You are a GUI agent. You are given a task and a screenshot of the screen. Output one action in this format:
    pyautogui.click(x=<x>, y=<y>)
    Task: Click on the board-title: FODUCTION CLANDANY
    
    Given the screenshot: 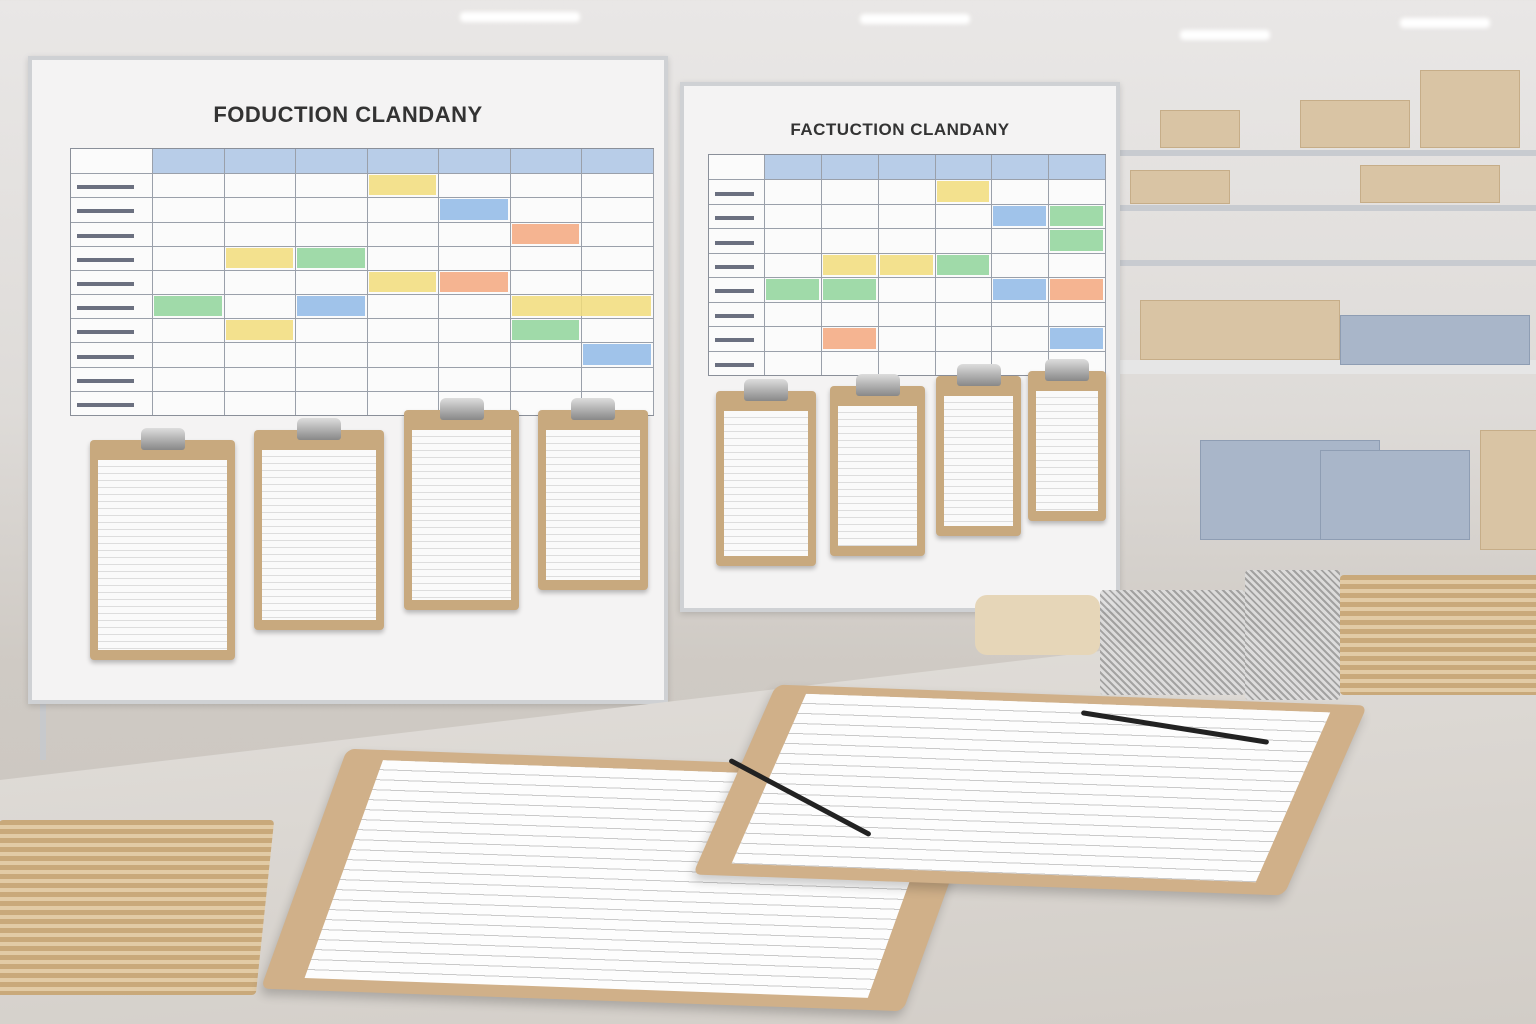 What is the action you would take?
    pyautogui.click(x=348, y=114)
    